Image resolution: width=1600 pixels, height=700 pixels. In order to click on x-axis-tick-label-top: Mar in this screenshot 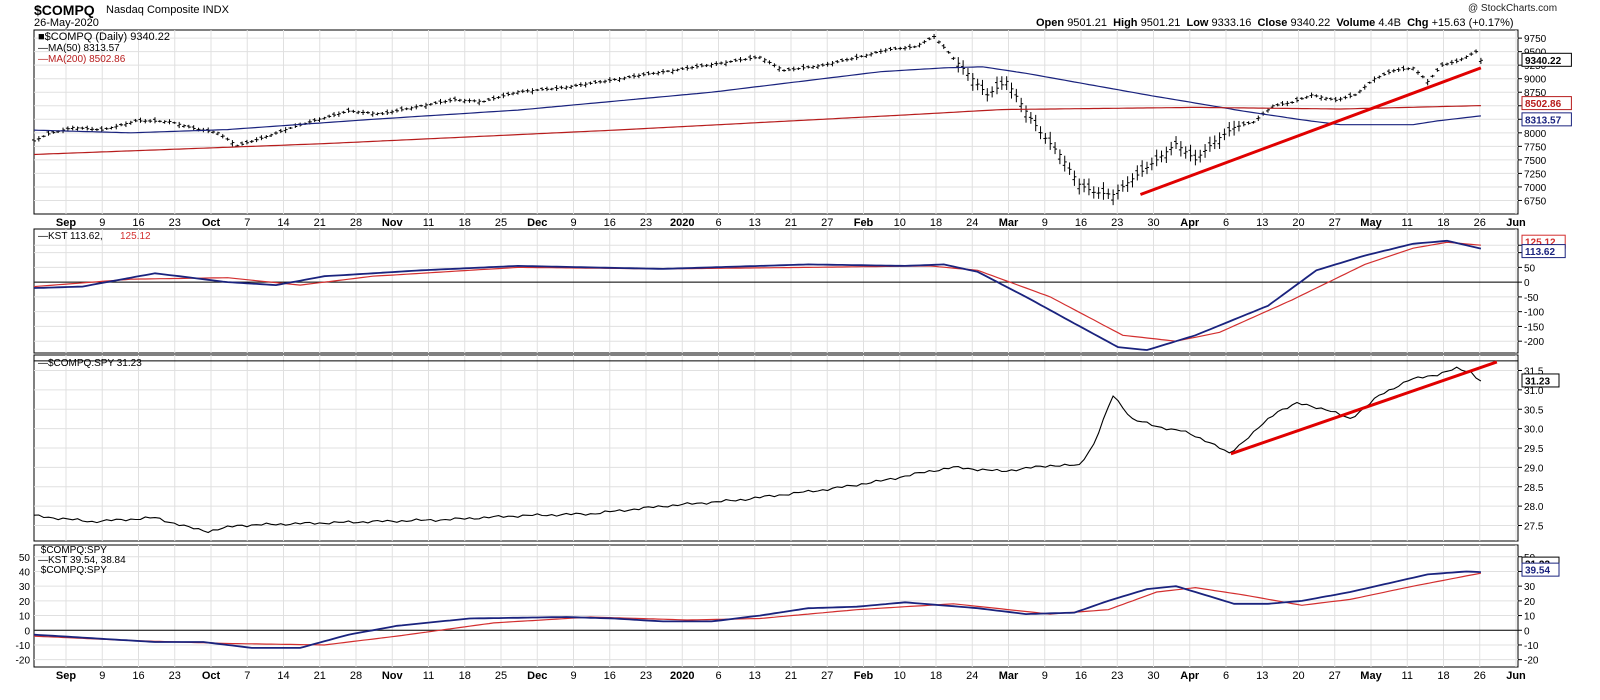, I will do `click(1009, 223)`.